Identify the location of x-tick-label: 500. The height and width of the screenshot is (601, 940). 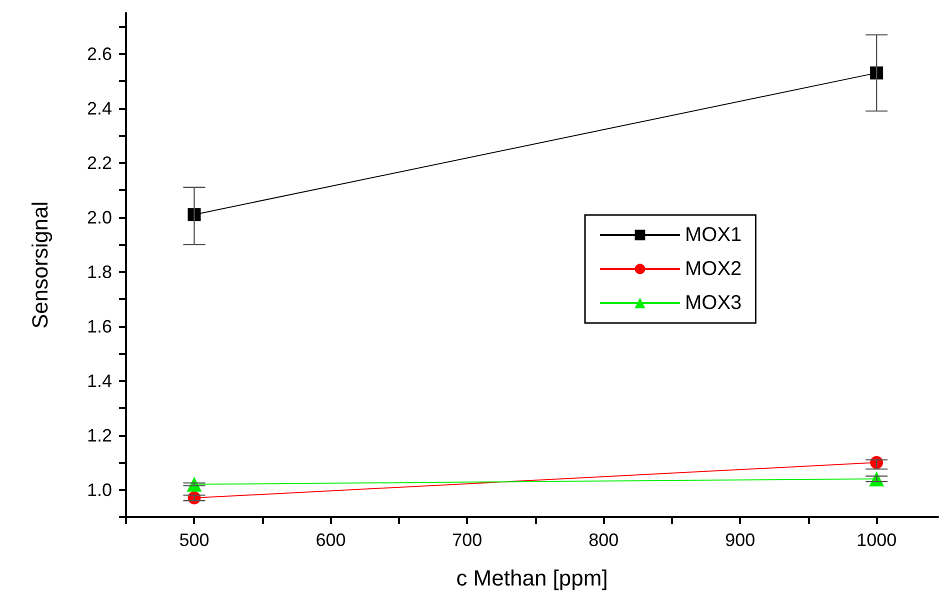
(194, 540).